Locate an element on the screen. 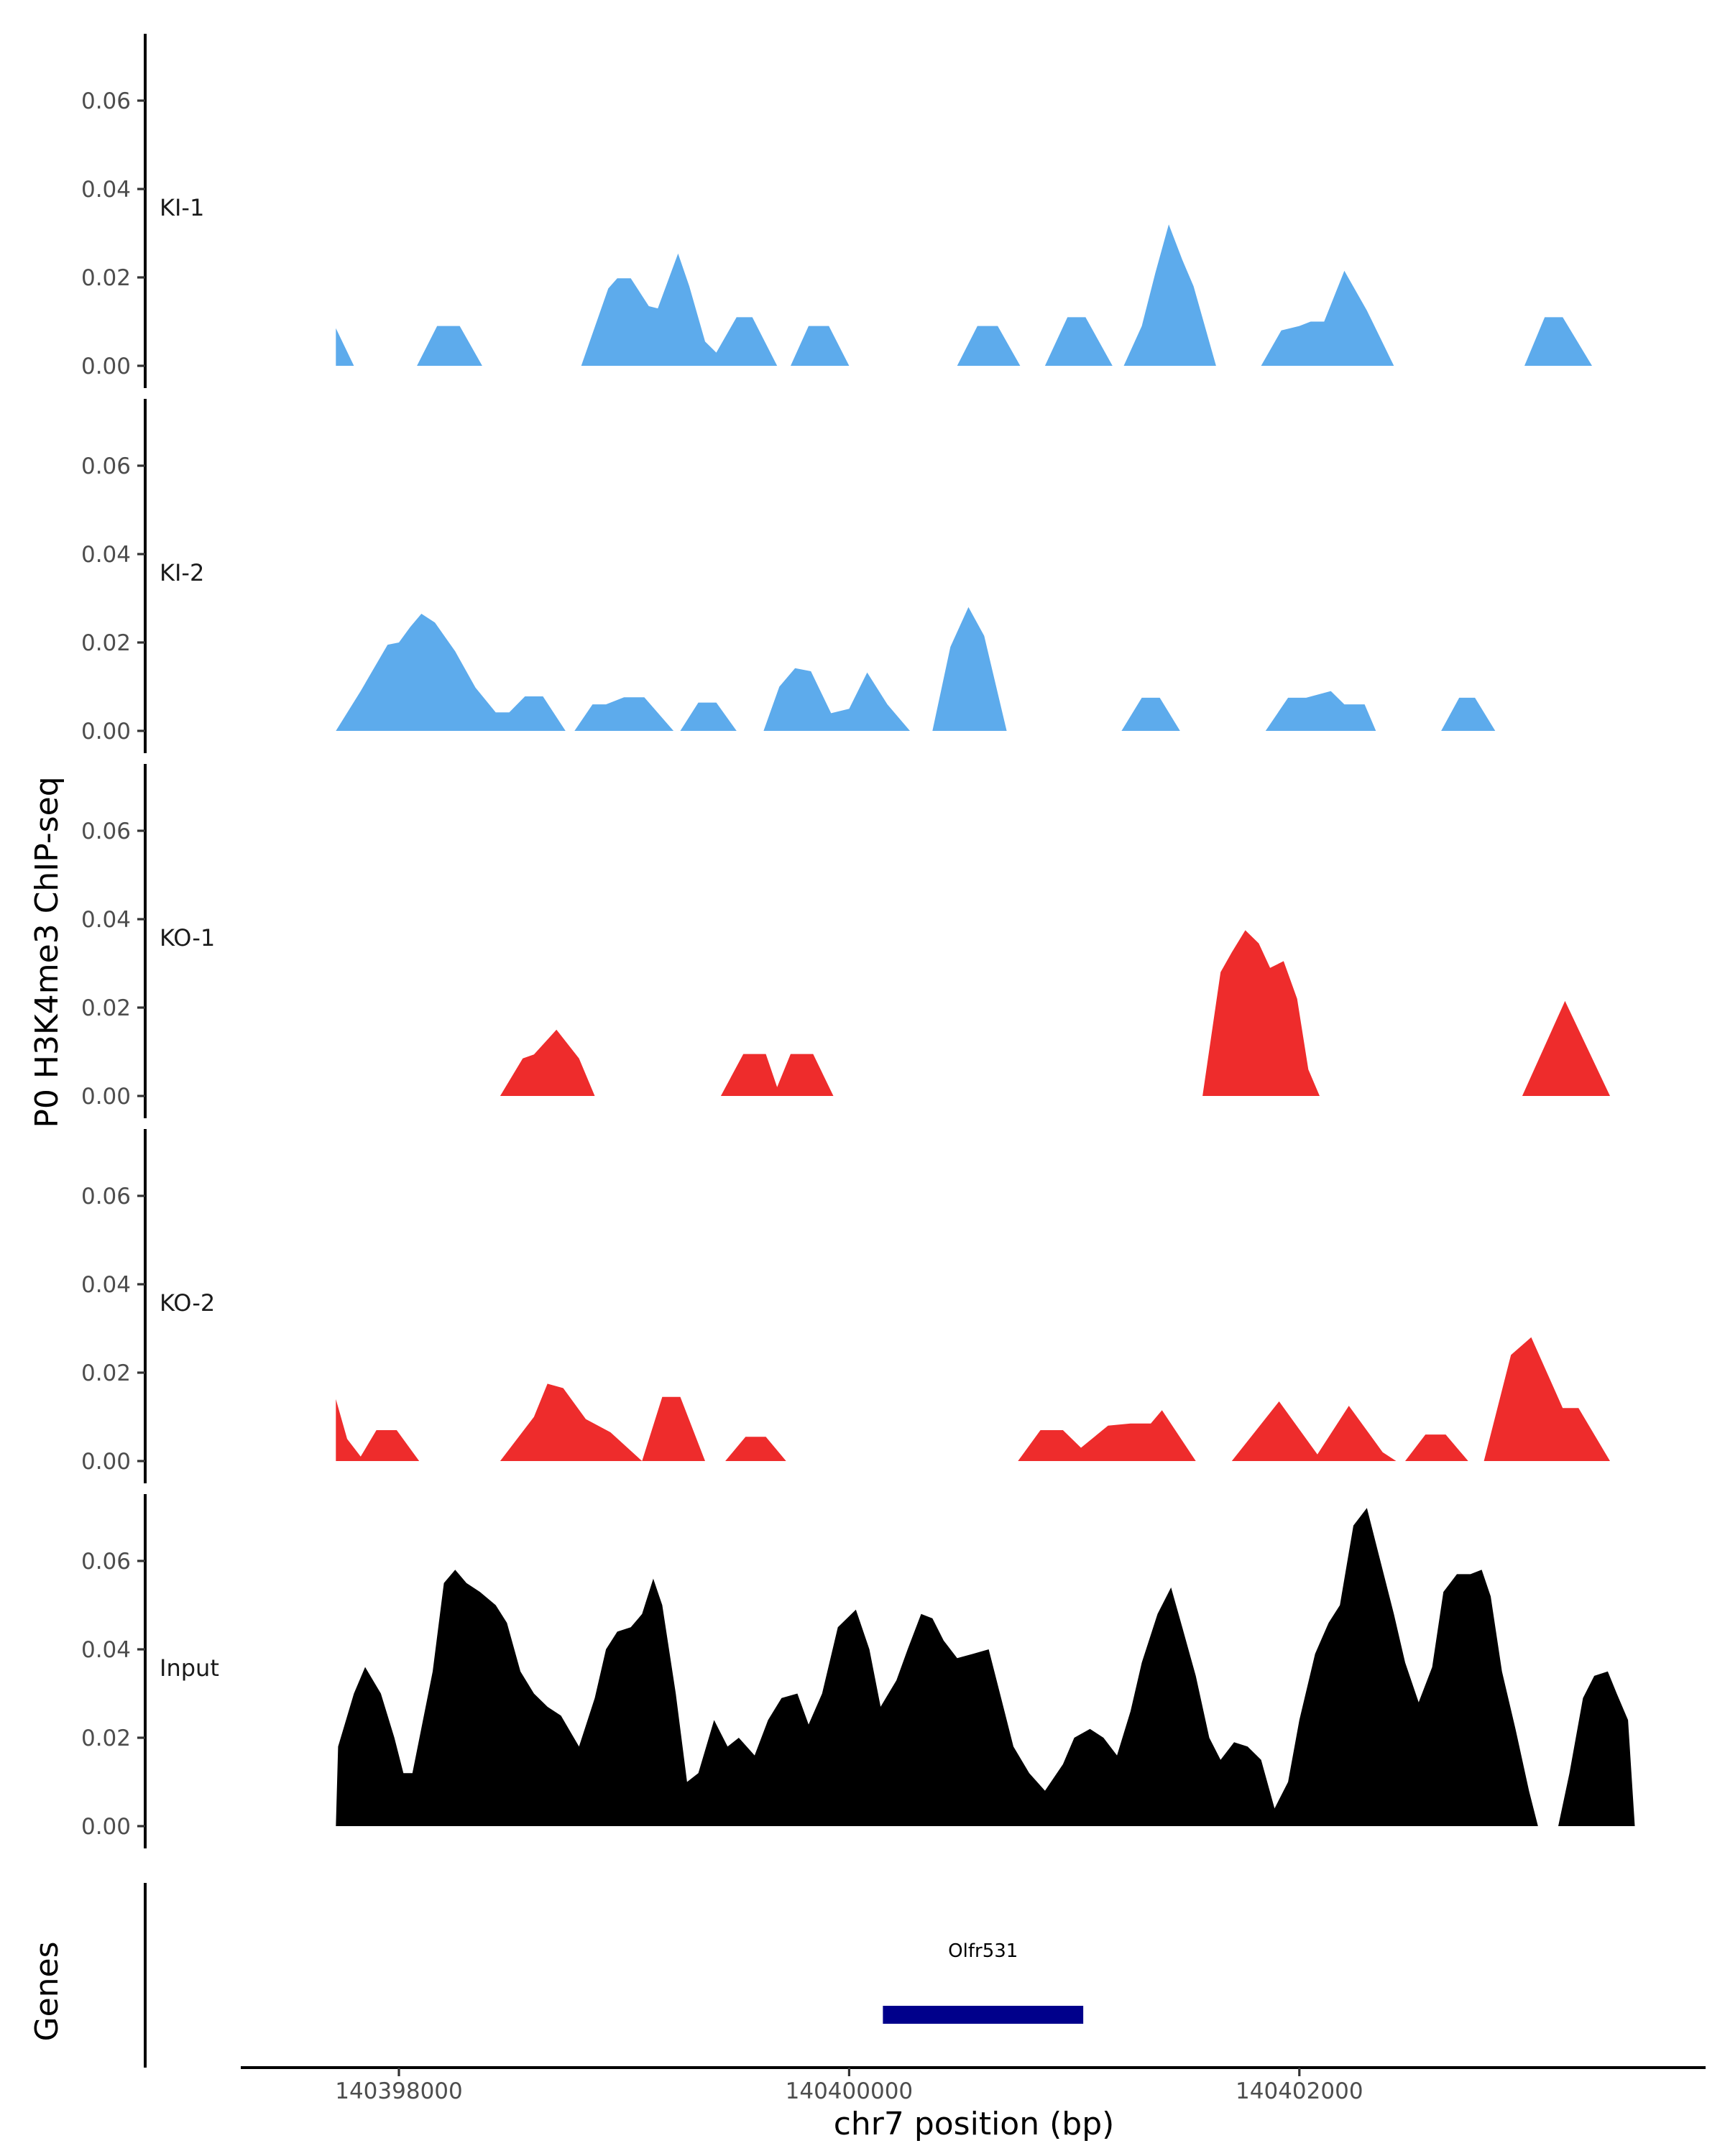 The height and width of the screenshot is (2156, 1725). track-ki-1: 0.00 0.02 0.04 0.06 KI-1 is located at coordinates (836, 211).